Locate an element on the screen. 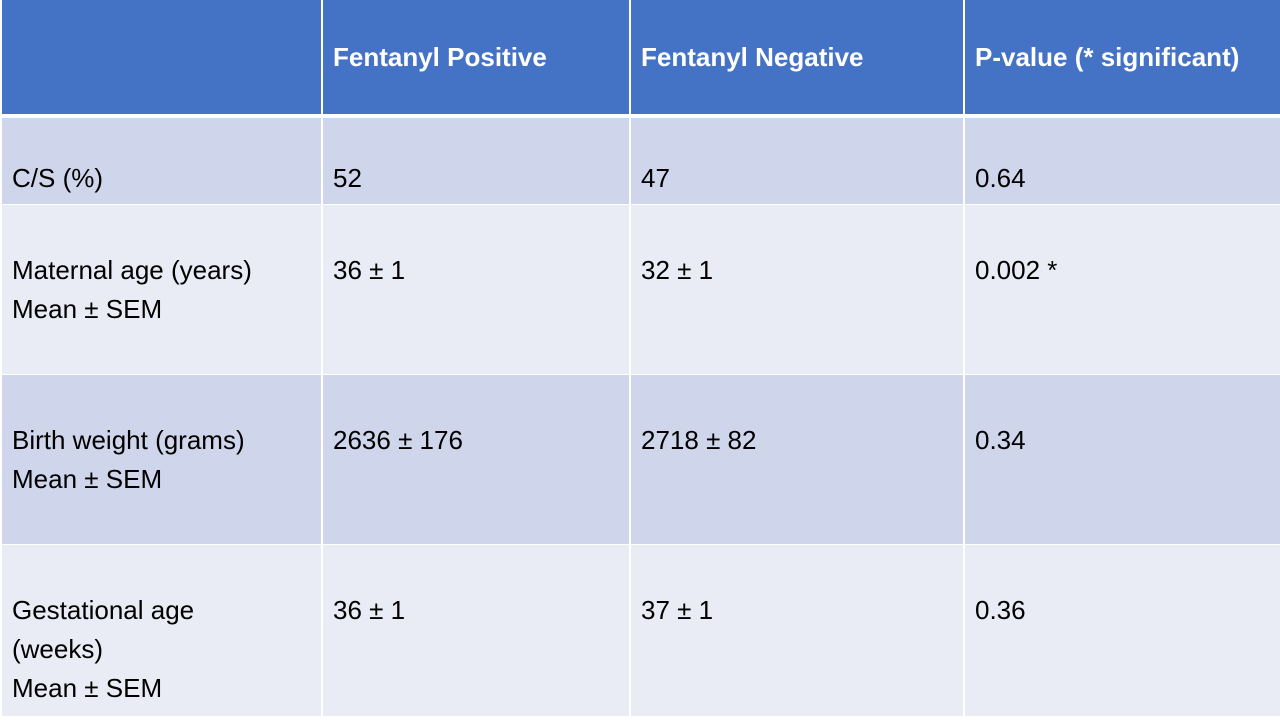  header-p-value: P-value (* significant) is located at coordinates (1121, 59).